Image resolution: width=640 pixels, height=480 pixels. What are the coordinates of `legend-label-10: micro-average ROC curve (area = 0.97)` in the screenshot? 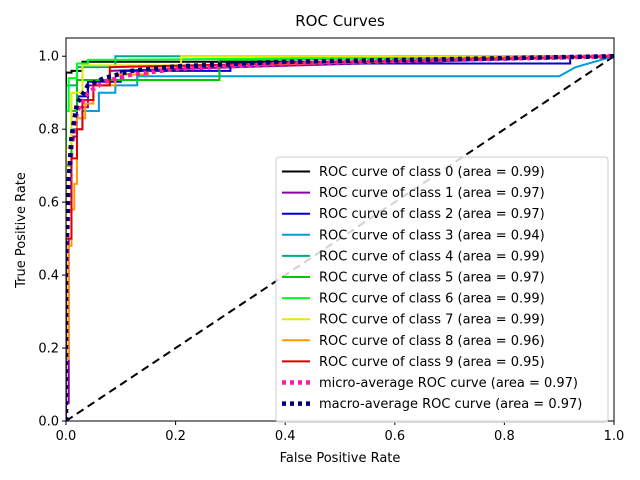 It's located at (448, 383).